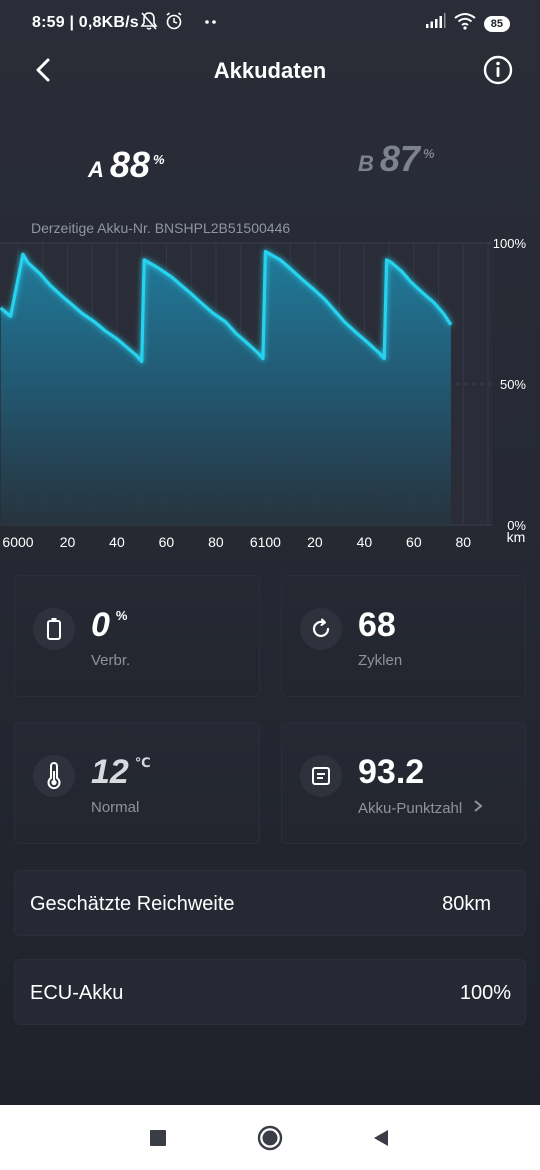 This screenshot has height=1170, width=540. What do you see at coordinates (485, 993) in the screenshot?
I see `ecu-value: 100%` at bounding box center [485, 993].